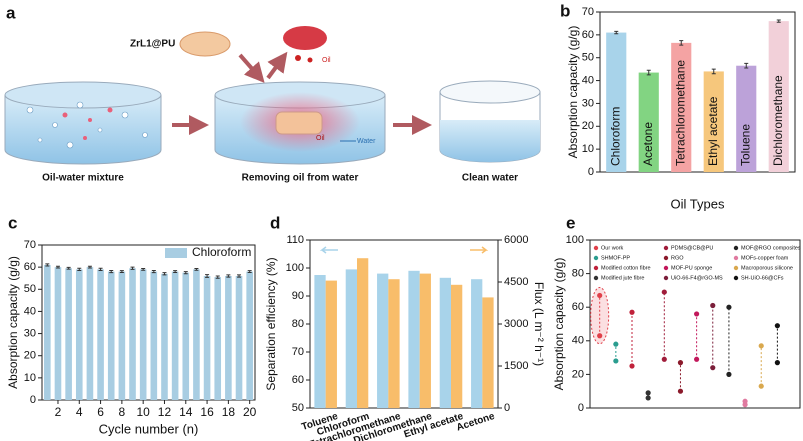 This screenshot has height=441, width=803. What do you see at coordinates (677, 258) in the screenshot?
I see `legend-label: RGO` at bounding box center [677, 258].